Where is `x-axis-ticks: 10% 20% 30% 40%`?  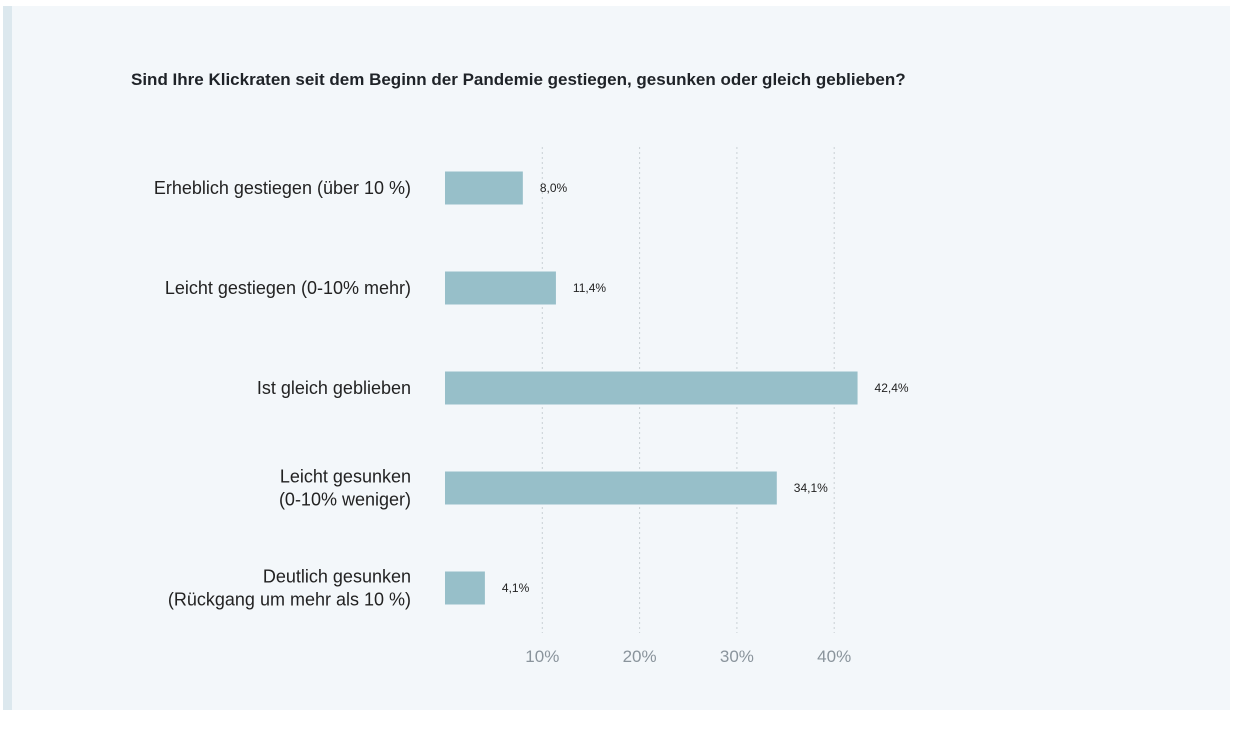 x-axis-ticks: 10% 20% 30% 40% is located at coordinates (688, 656).